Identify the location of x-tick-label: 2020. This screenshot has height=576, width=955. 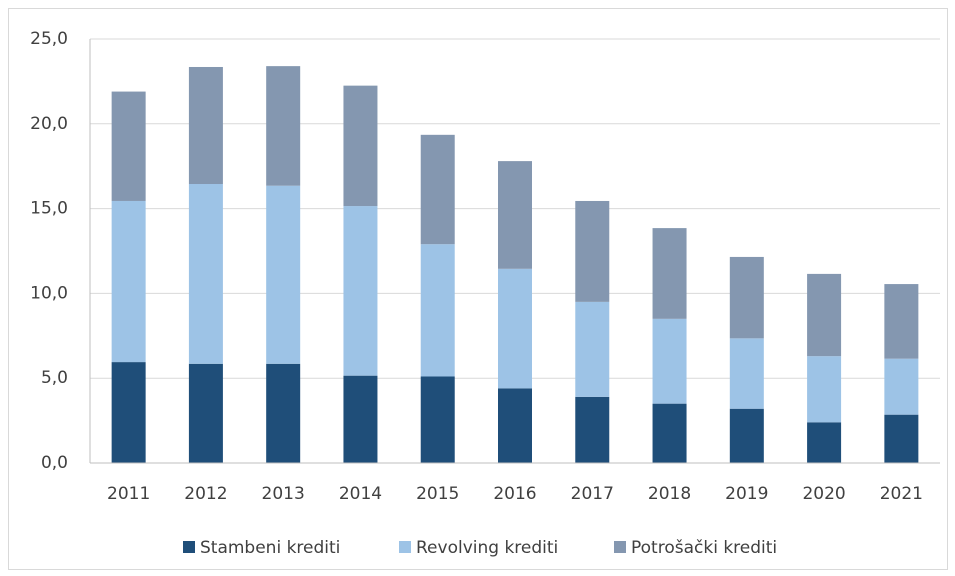
(823, 494).